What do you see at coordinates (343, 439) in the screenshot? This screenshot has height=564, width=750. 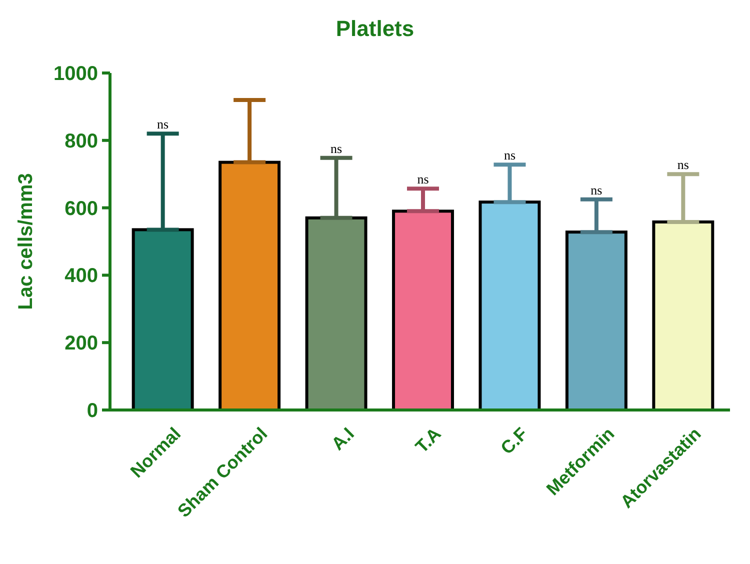 I see `x-tick-label: A.I` at bounding box center [343, 439].